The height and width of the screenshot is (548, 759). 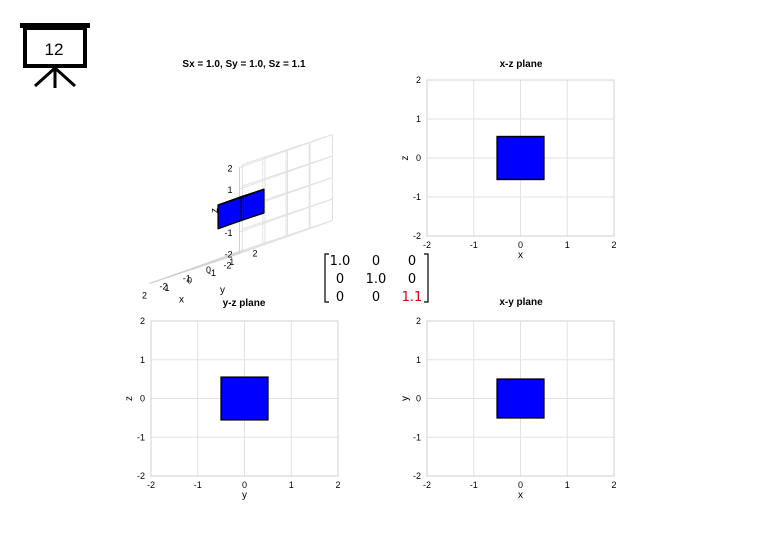 What do you see at coordinates (244, 303) in the screenshot?
I see `plot-yz-title: y-z plane` at bounding box center [244, 303].